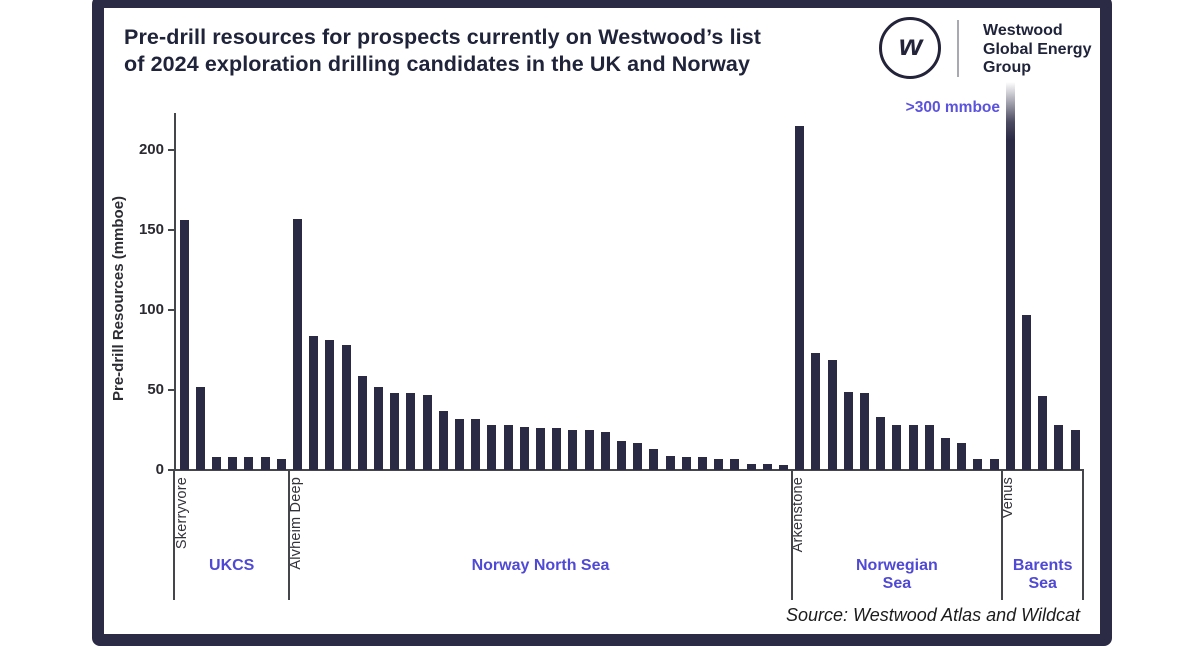 The image size is (1200, 646). I want to click on region-label: Norwegian Sea, so click(897, 575).